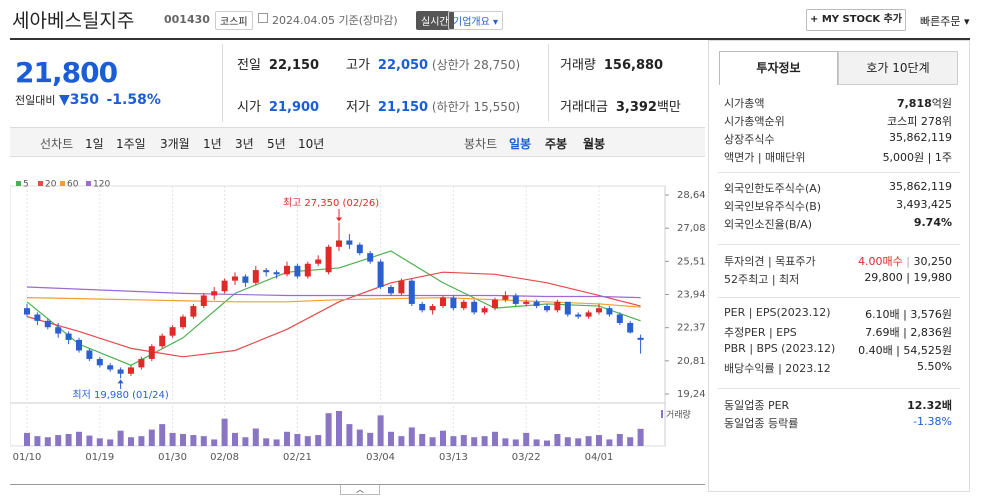  I want to click on summary-item: 전일 22,150, so click(278, 63).